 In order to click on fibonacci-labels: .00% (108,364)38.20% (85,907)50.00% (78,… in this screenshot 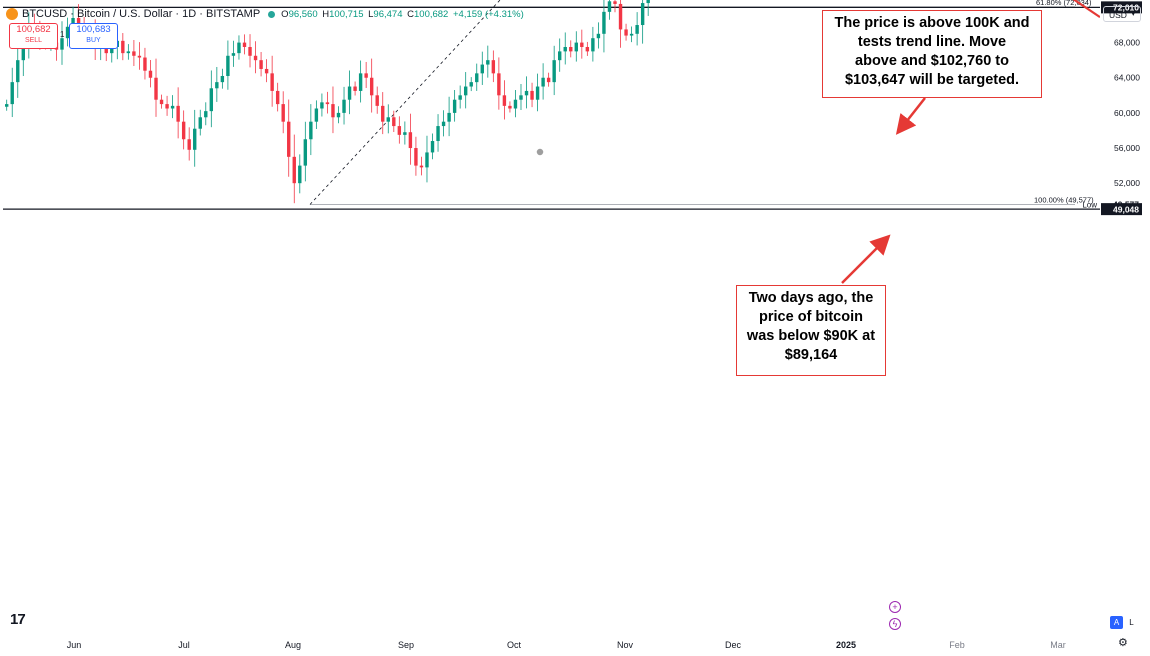, I will do `click(1064, 102)`.